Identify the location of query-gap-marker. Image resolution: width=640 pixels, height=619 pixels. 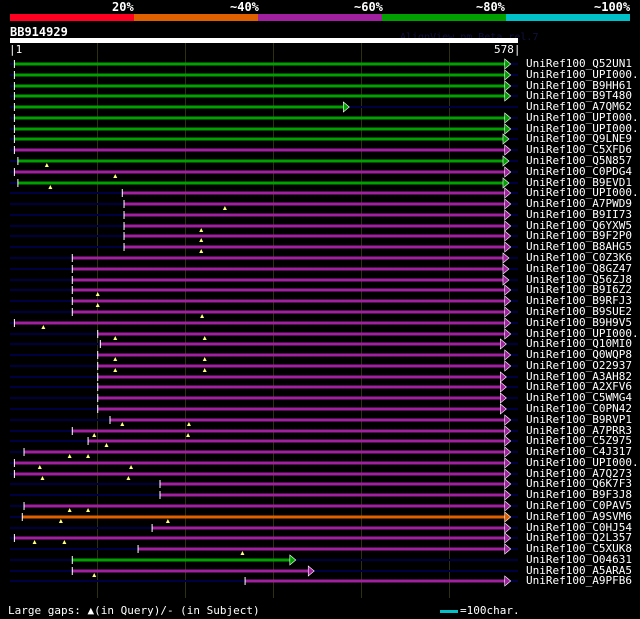
(34, 542).